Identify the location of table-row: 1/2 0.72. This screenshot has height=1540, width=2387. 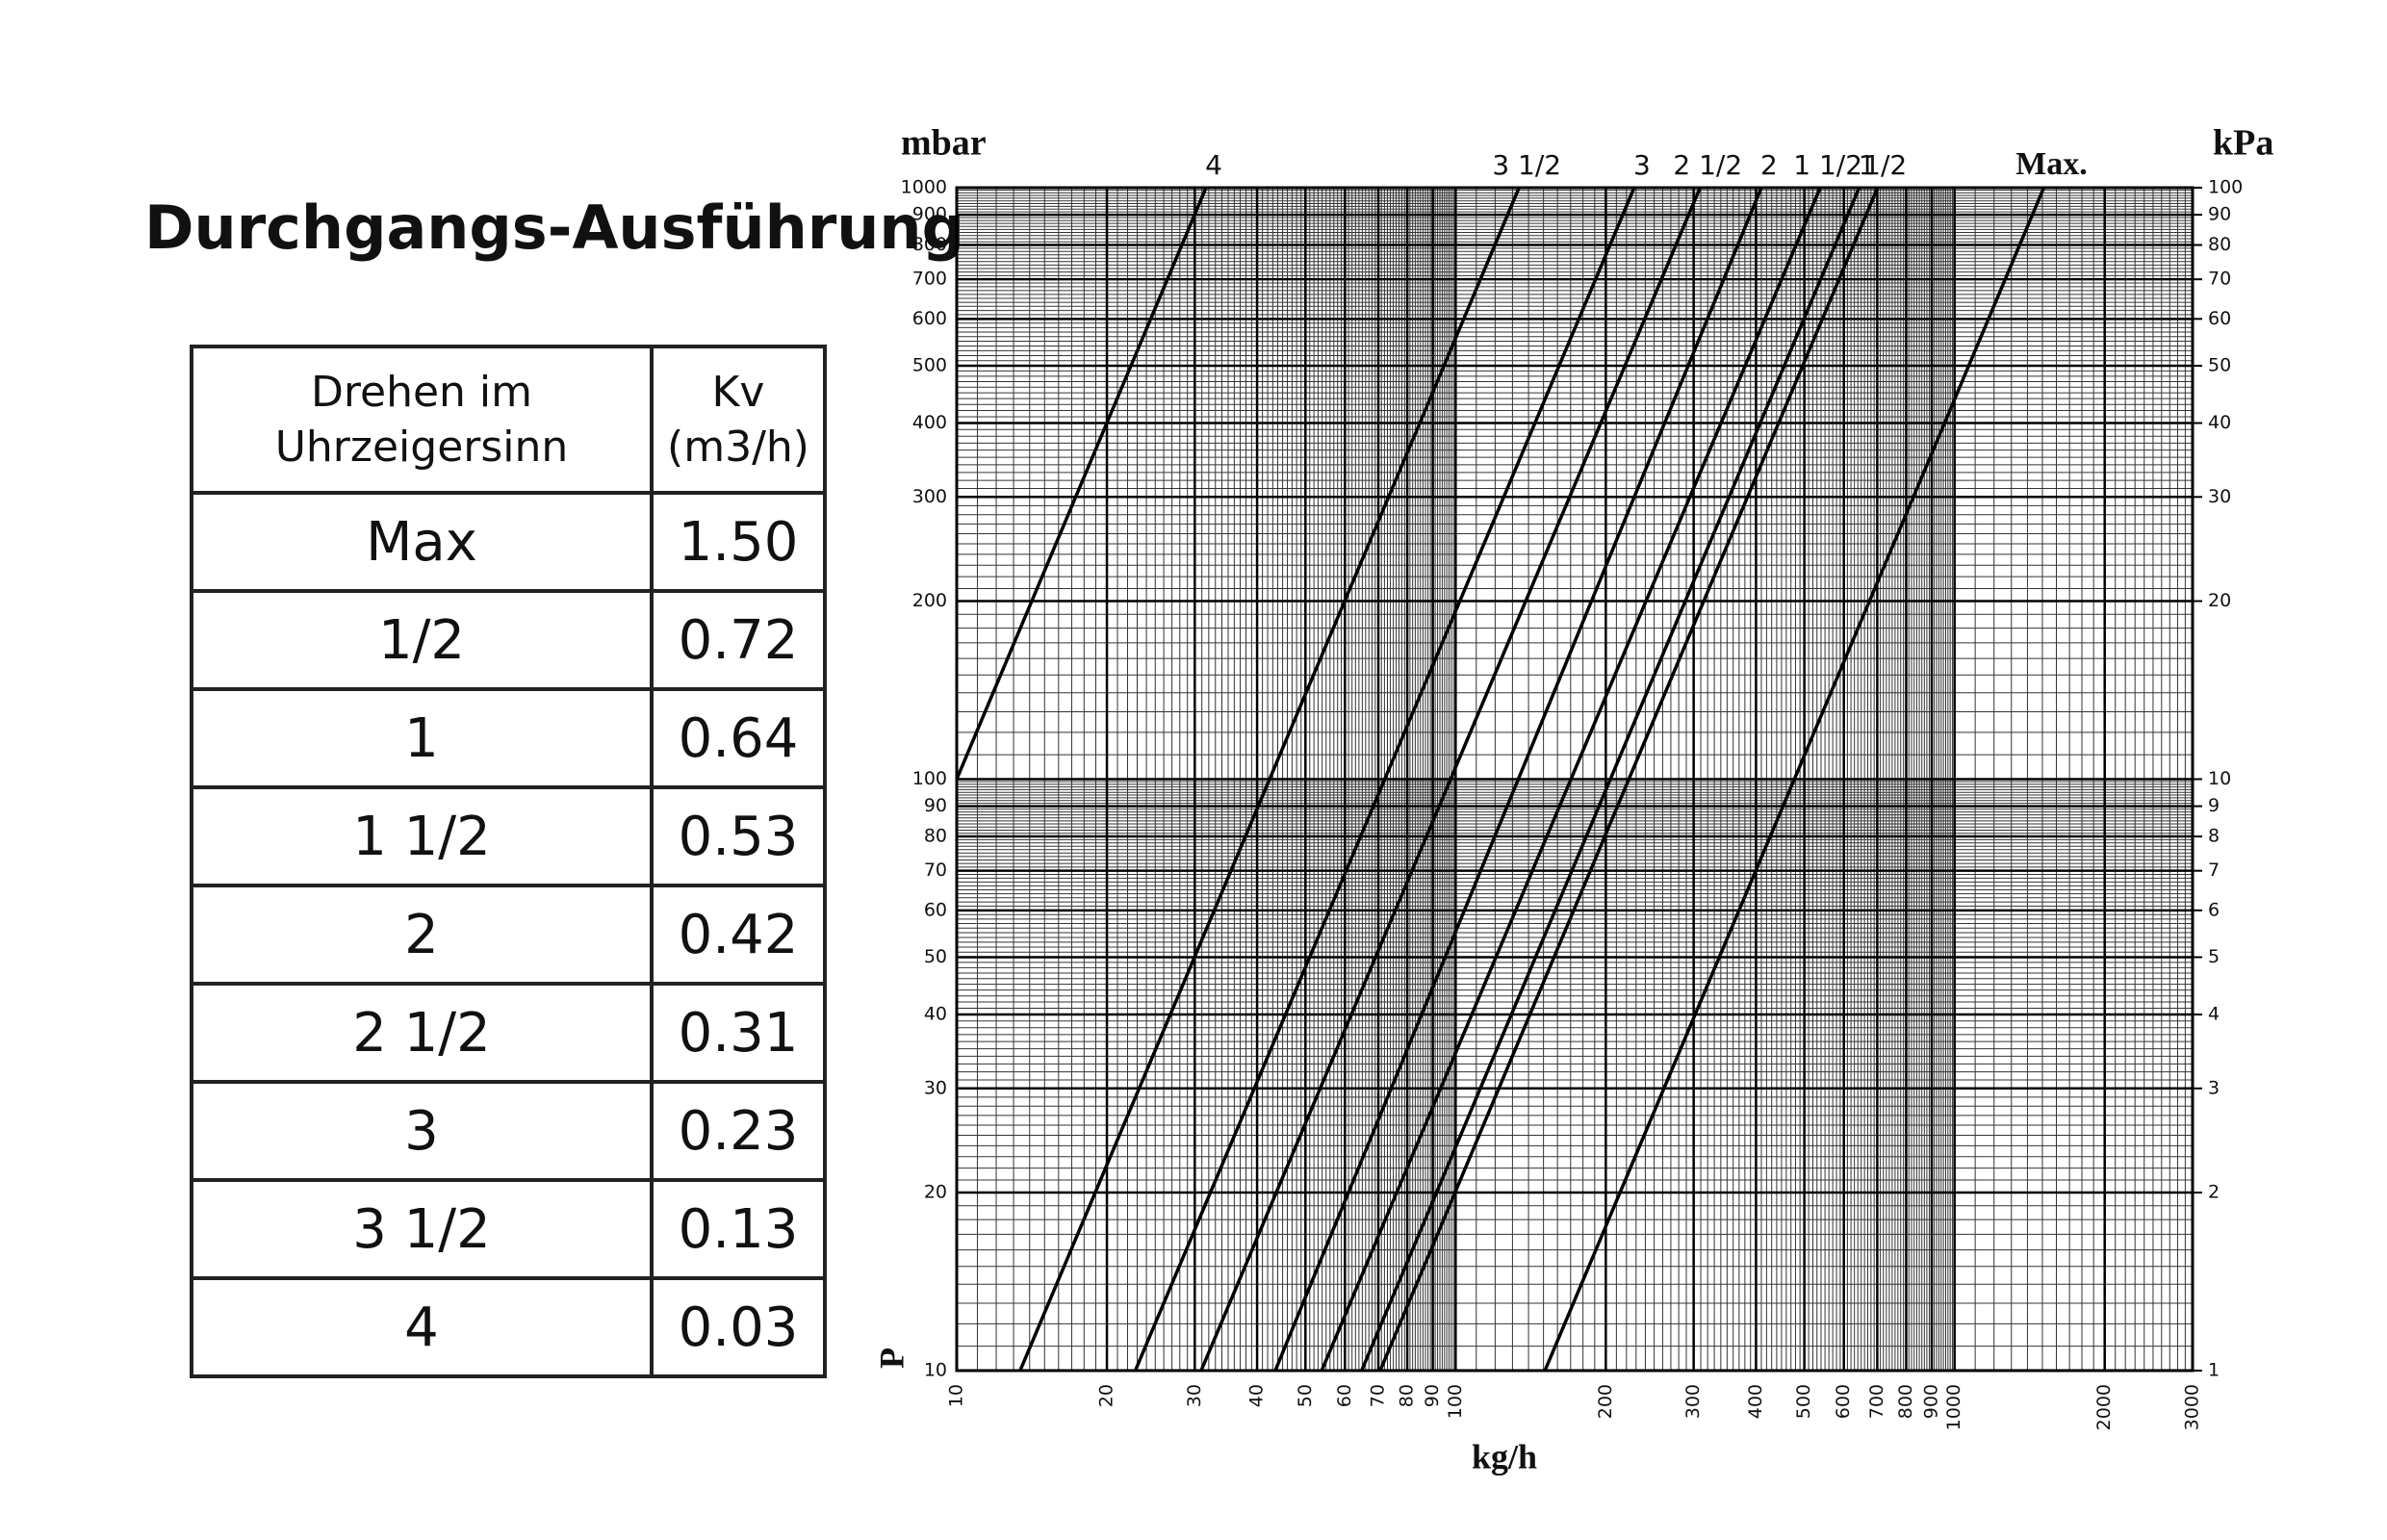
(508, 640).